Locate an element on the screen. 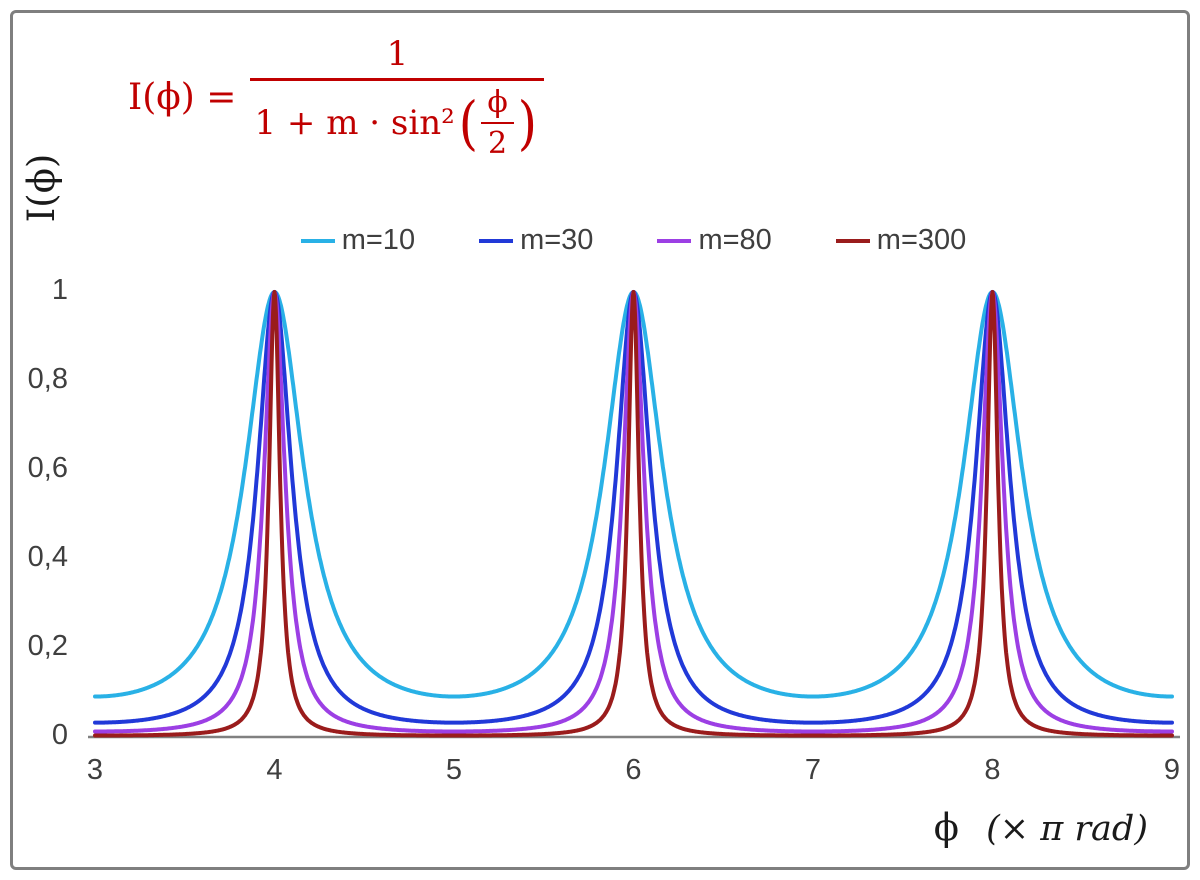  legend-label: m=300 is located at coordinates (921, 240).